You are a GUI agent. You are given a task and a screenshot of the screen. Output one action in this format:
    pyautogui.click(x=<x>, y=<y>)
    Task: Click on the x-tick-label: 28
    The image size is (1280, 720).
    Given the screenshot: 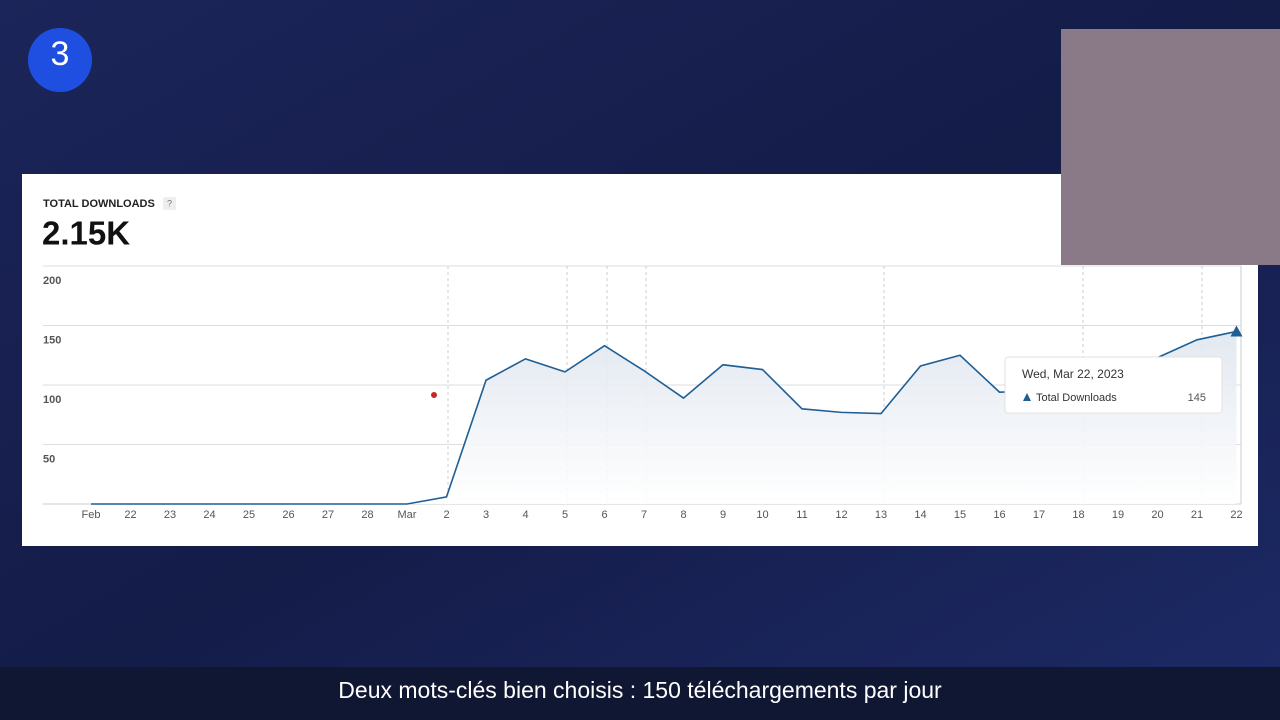 What is the action you would take?
    pyautogui.click(x=367, y=515)
    